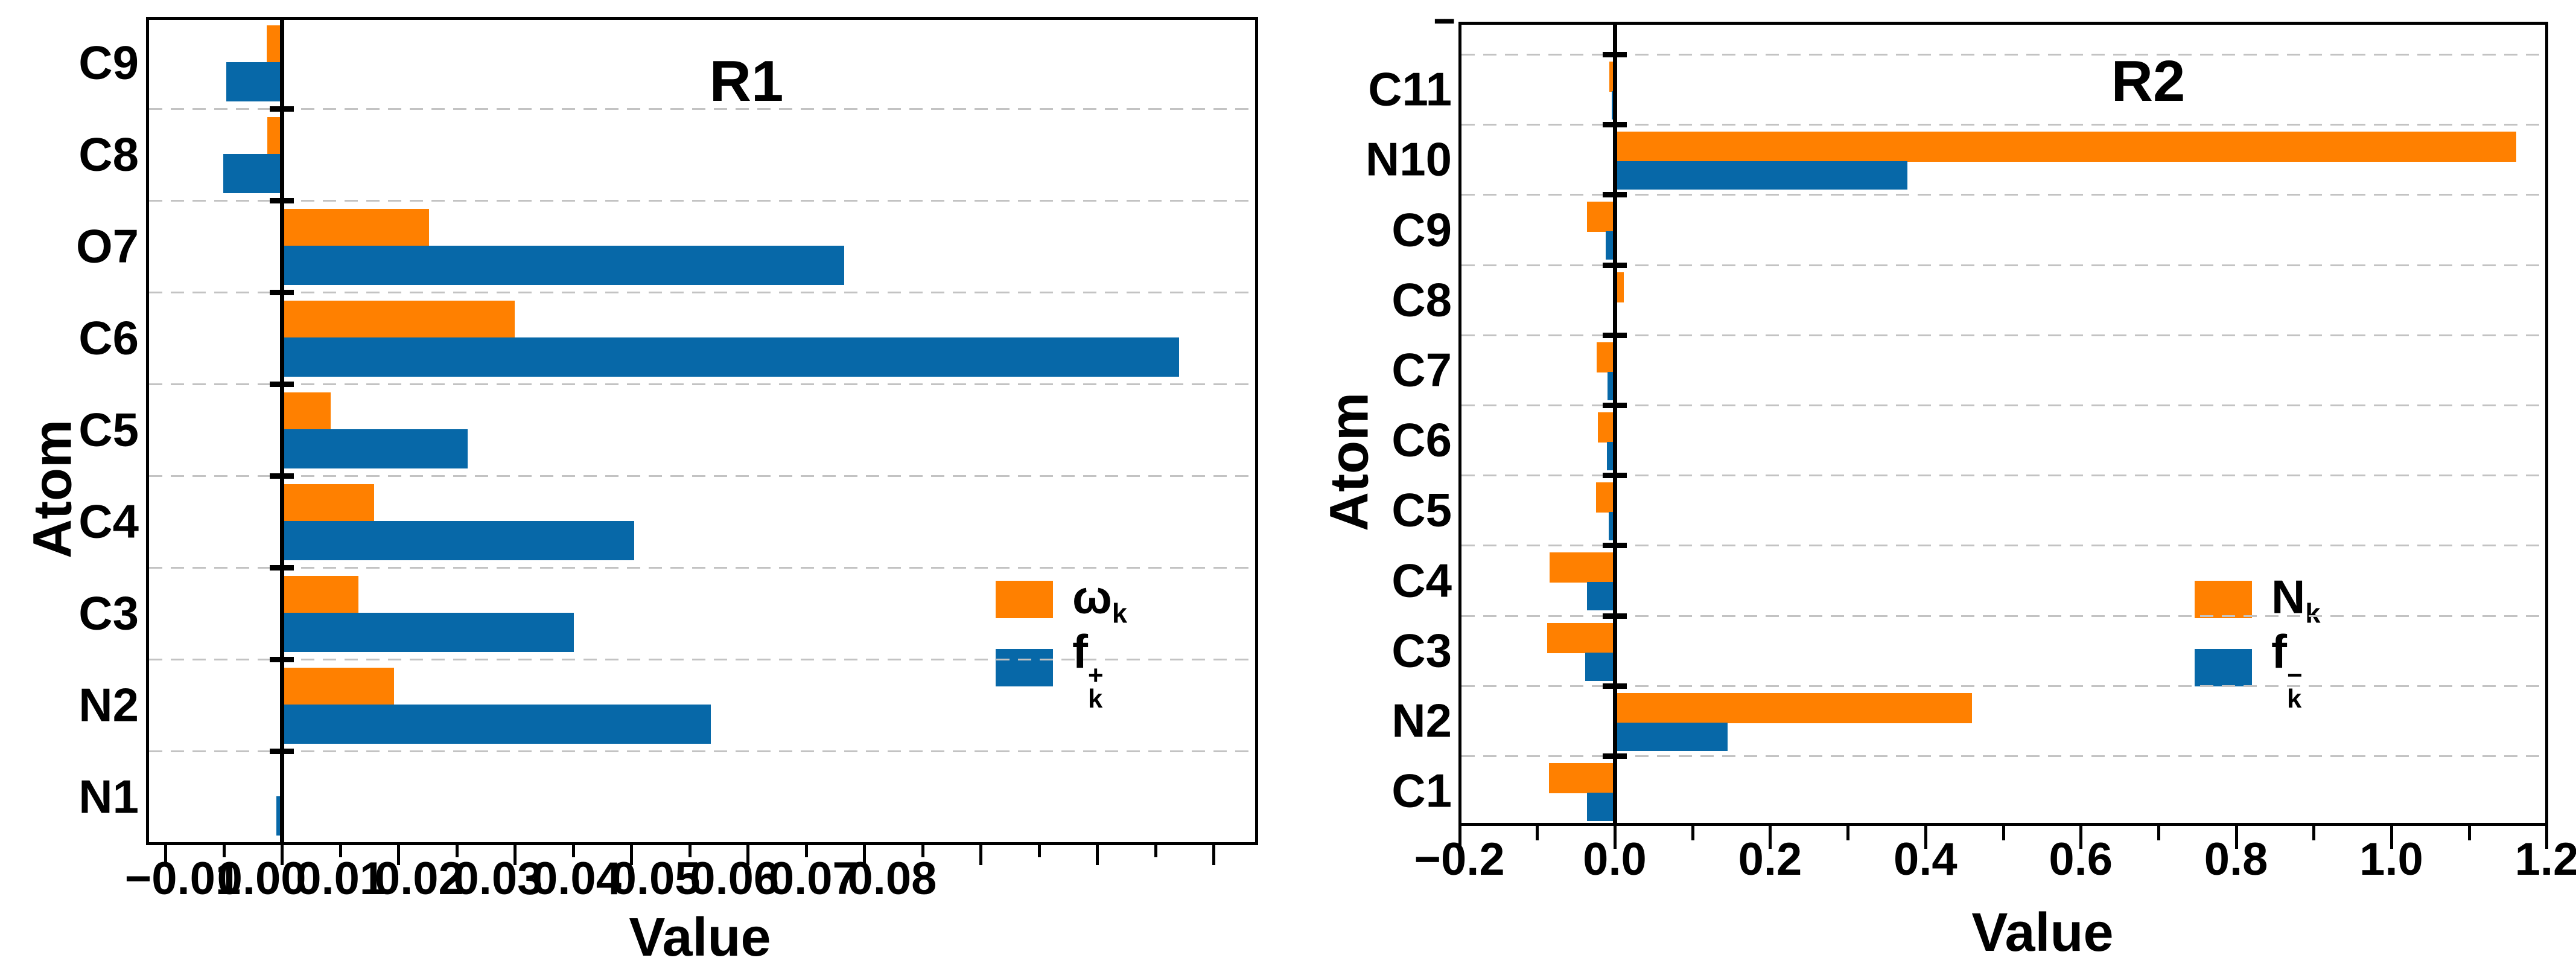 The image size is (2576, 978). Describe the element at coordinates (458, 540) in the screenshot. I see `bar-C4-f_k_plus` at that location.